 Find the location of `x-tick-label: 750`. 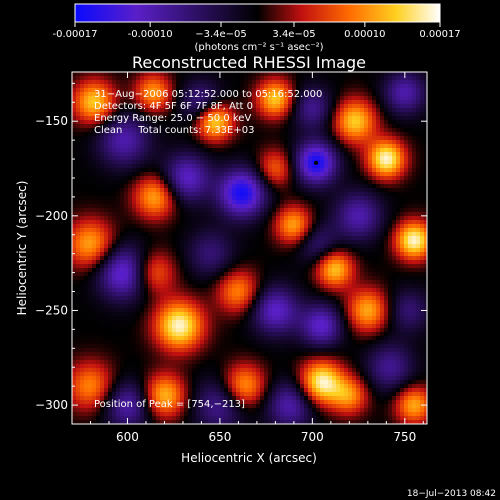

x-tick-label: 750 is located at coordinates (404, 437).